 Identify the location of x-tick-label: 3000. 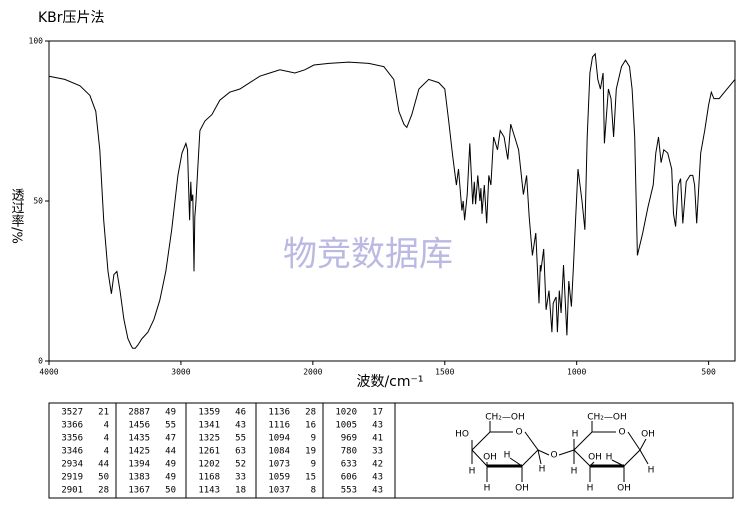
(180, 372).